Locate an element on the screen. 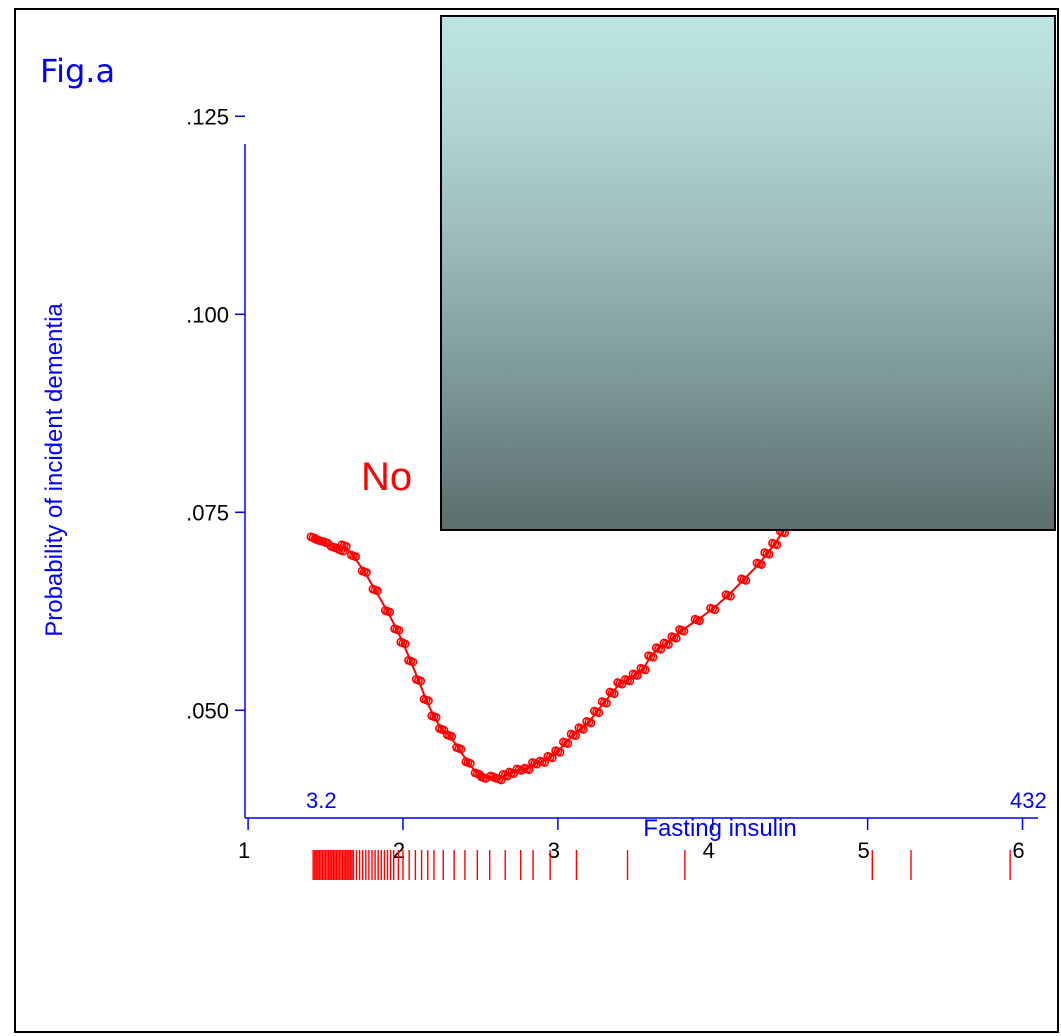  x-axis: 123456 is located at coordinates (631, 840).